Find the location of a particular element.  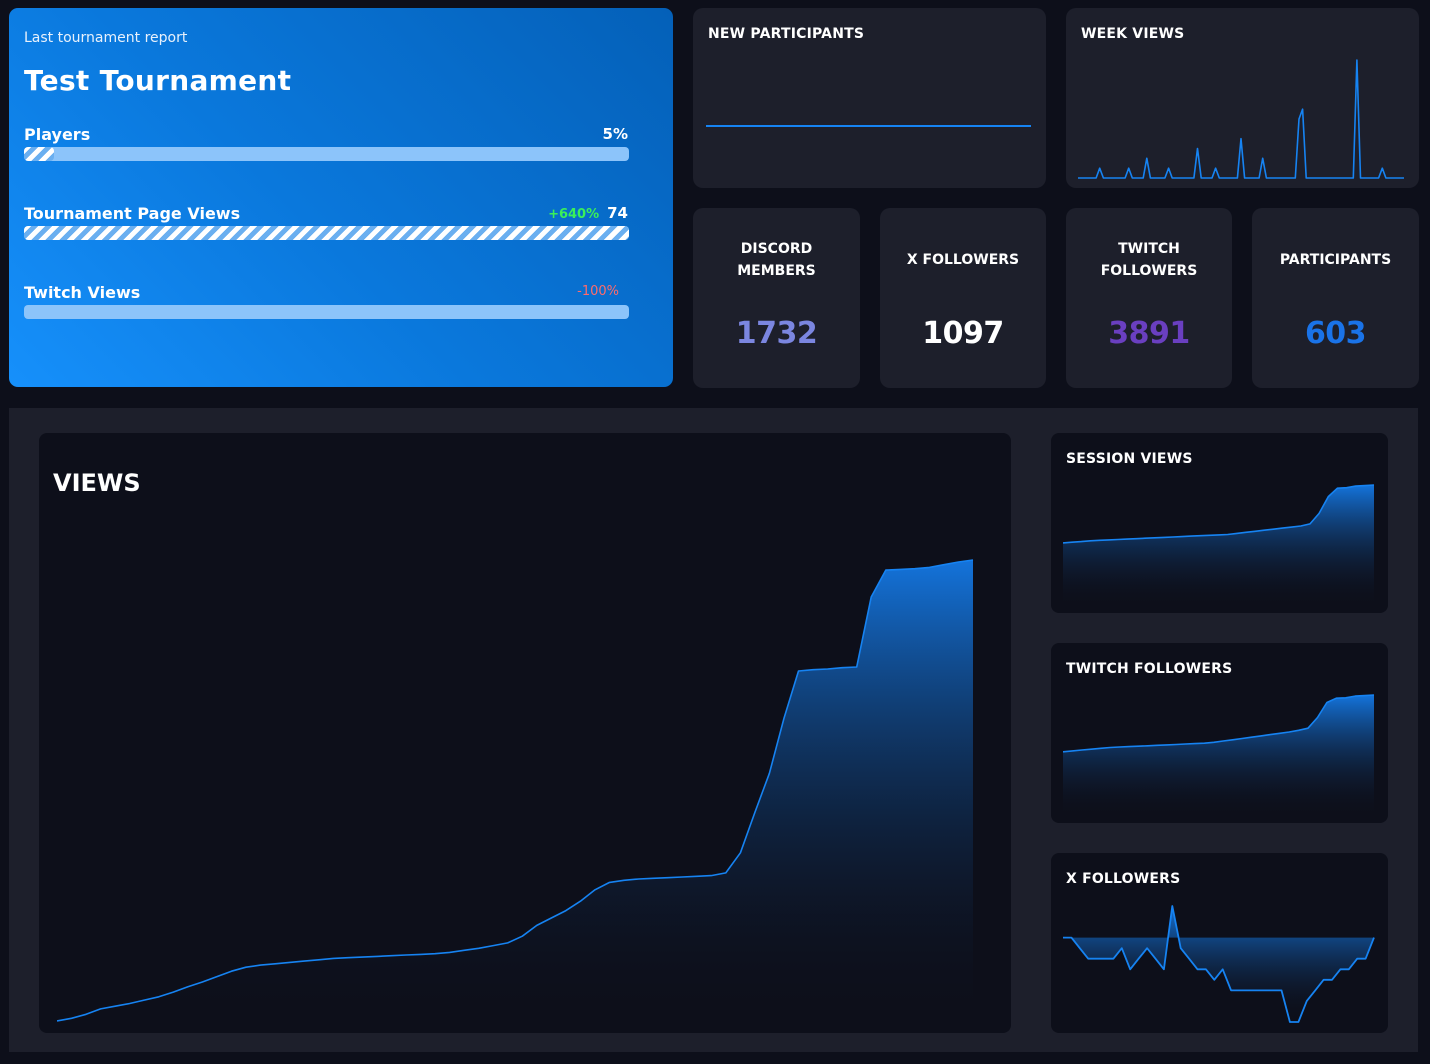

session-views-panel: SESSION VIEWS is located at coordinates (1219, 523).